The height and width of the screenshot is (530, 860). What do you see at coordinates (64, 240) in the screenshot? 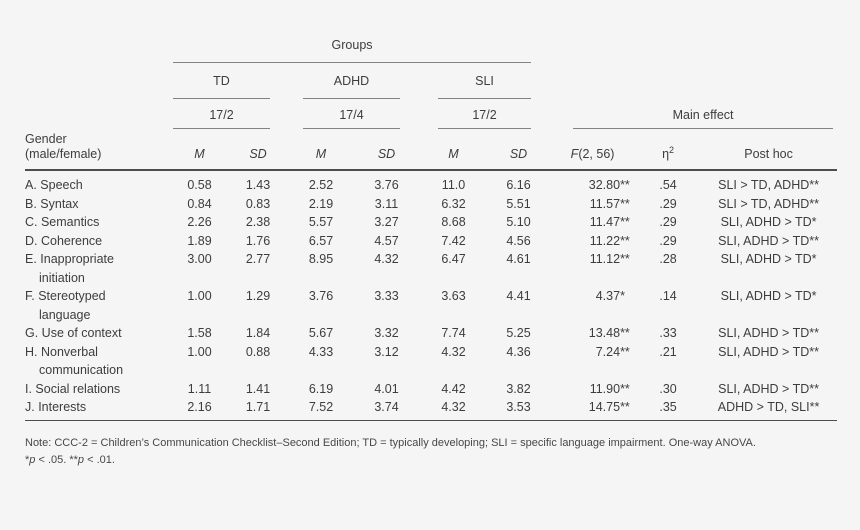
I see `row-label-line: D. Coherence` at bounding box center [64, 240].